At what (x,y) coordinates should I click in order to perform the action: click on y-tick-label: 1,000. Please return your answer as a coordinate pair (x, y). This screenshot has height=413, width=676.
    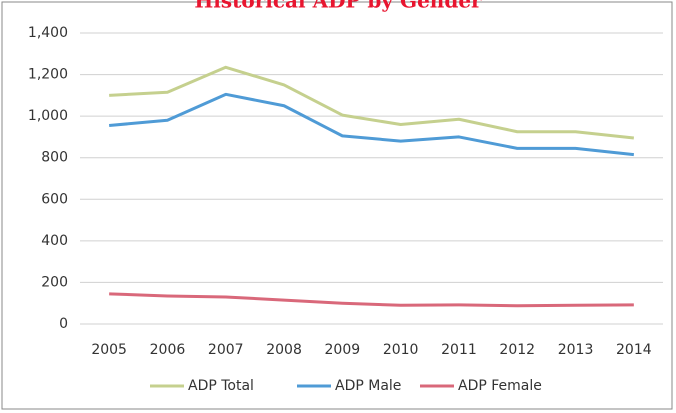
    Looking at the image, I should click on (48, 116).